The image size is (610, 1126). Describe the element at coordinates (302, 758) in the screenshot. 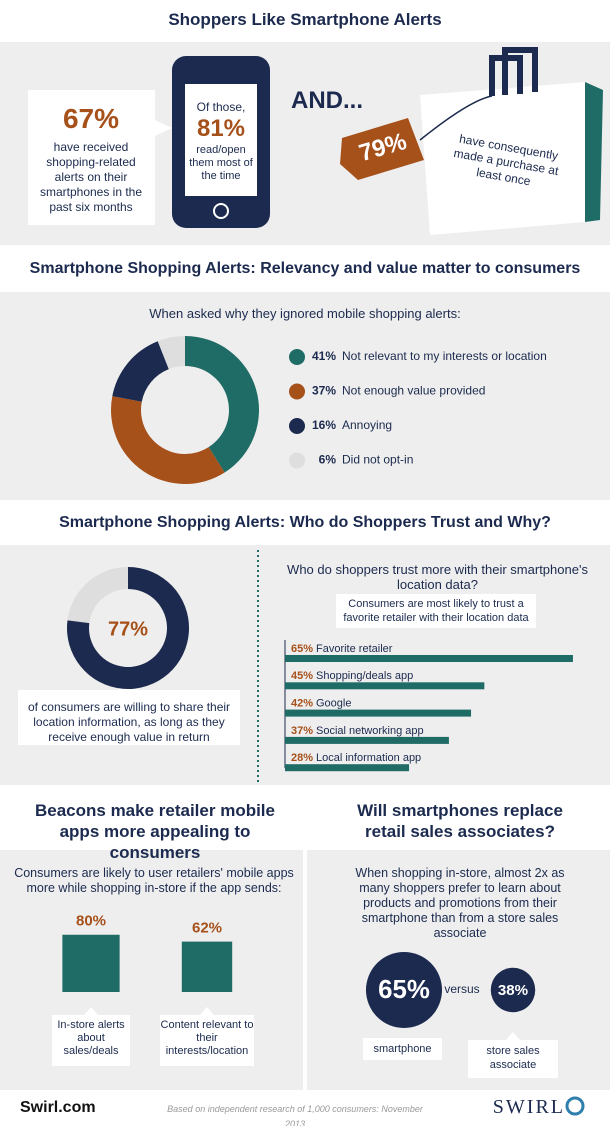

I see `bar-value: 28%` at that location.